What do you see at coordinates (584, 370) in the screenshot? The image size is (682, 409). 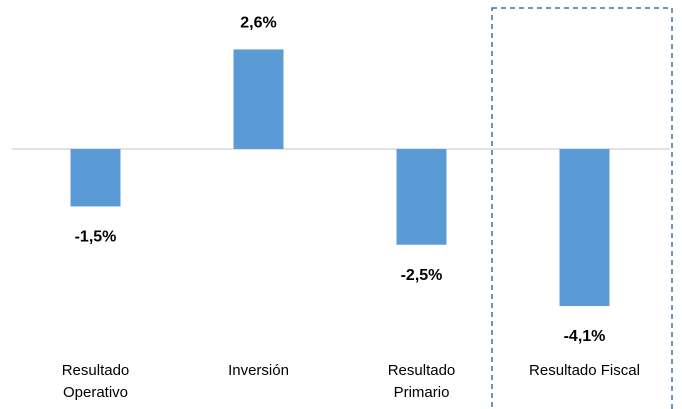 I see `x-tick-label: Resultado Fiscal` at bounding box center [584, 370].